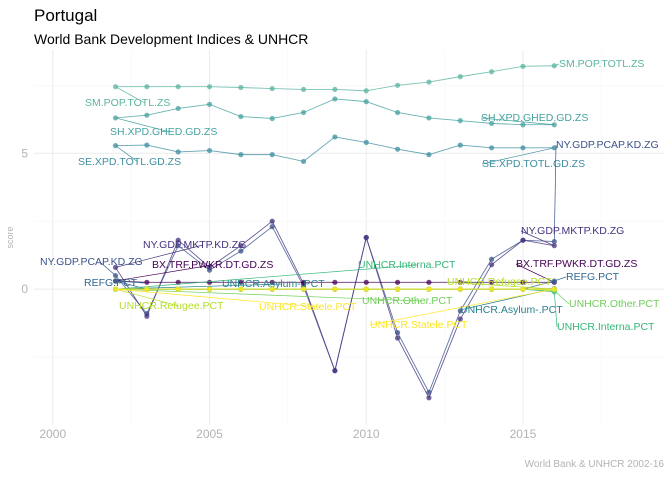 This screenshot has height=480, width=672. What do you see at coordinates (129, 162) in the screenshot?
I see `series-label-start: SE.XPD.TOTL.GD.ZS` at bounding box center [129, 162].